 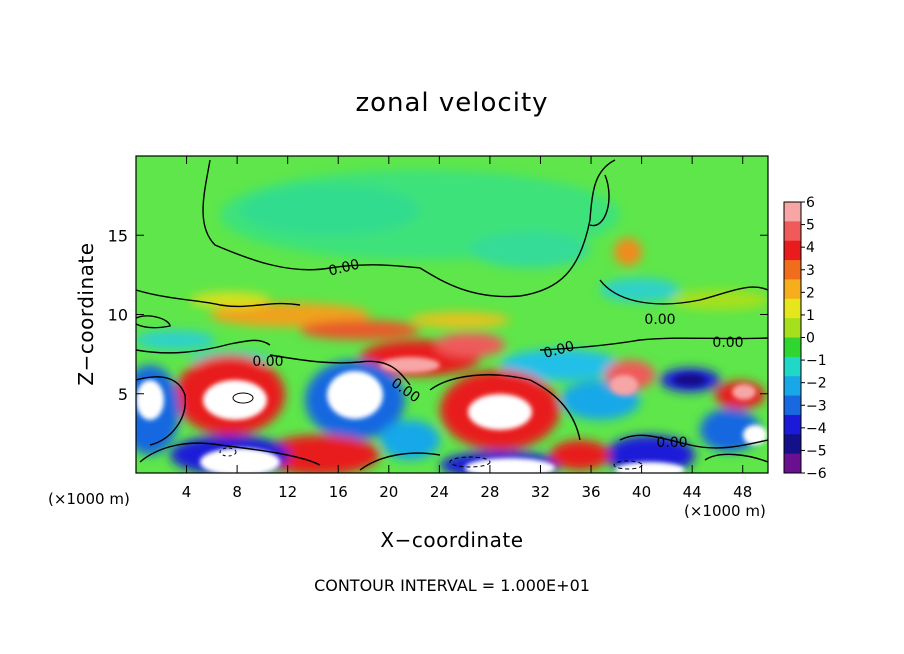 I want to click on x-tick-label: 4, so click(x=187, y=492).